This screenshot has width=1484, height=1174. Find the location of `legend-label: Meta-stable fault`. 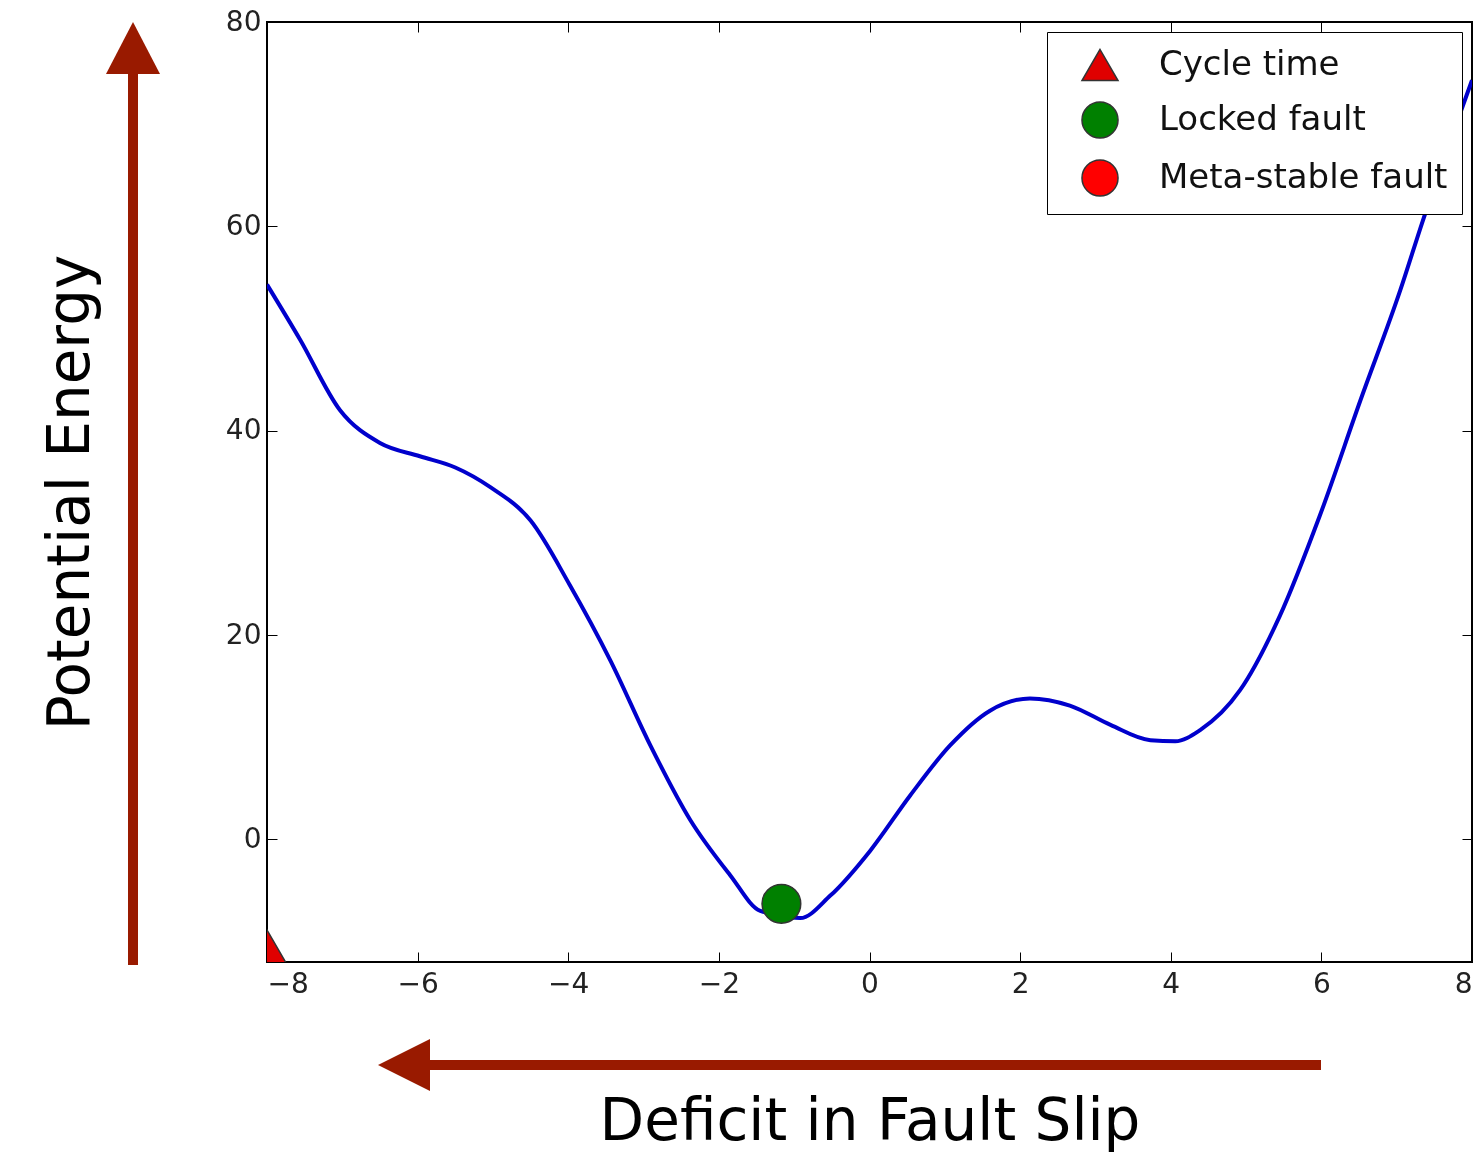

legend-label: Meta-stable fault is located at coordinates (1303, 176).